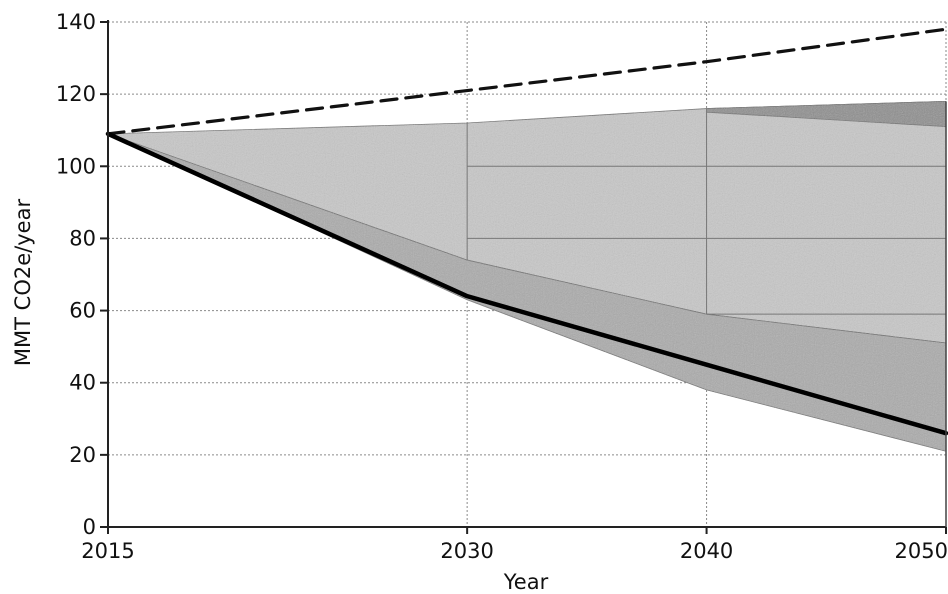  What do you see at coordinates (82, 238) in the screenshot?
I see `y-tick-label-80: 80` at bounding box center [82, 238].